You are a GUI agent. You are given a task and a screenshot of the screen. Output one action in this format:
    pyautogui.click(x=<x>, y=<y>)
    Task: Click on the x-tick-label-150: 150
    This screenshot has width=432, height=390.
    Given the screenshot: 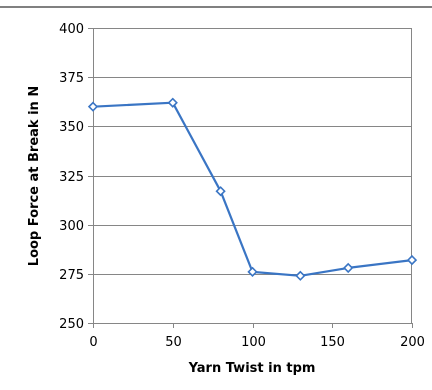 What is the action you would take?
    pyautogui.click(x=332, y=342)
    